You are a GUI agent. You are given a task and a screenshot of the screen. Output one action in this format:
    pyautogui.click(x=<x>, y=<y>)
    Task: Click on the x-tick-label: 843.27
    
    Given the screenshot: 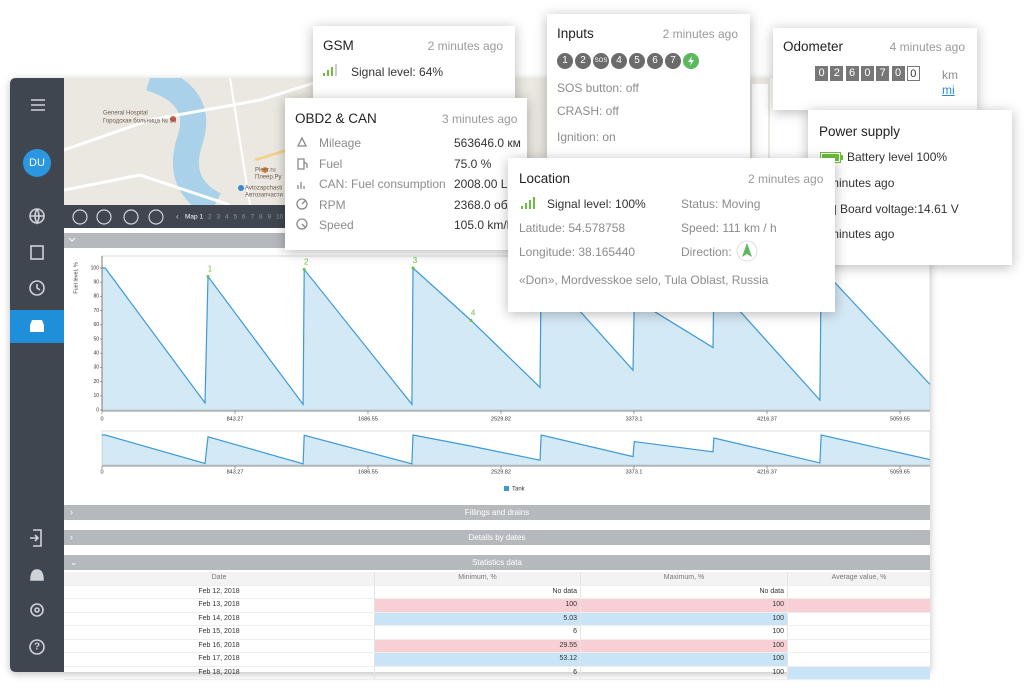 What is the action you would take?
    pyautogui.click(x=235, y=472)
    